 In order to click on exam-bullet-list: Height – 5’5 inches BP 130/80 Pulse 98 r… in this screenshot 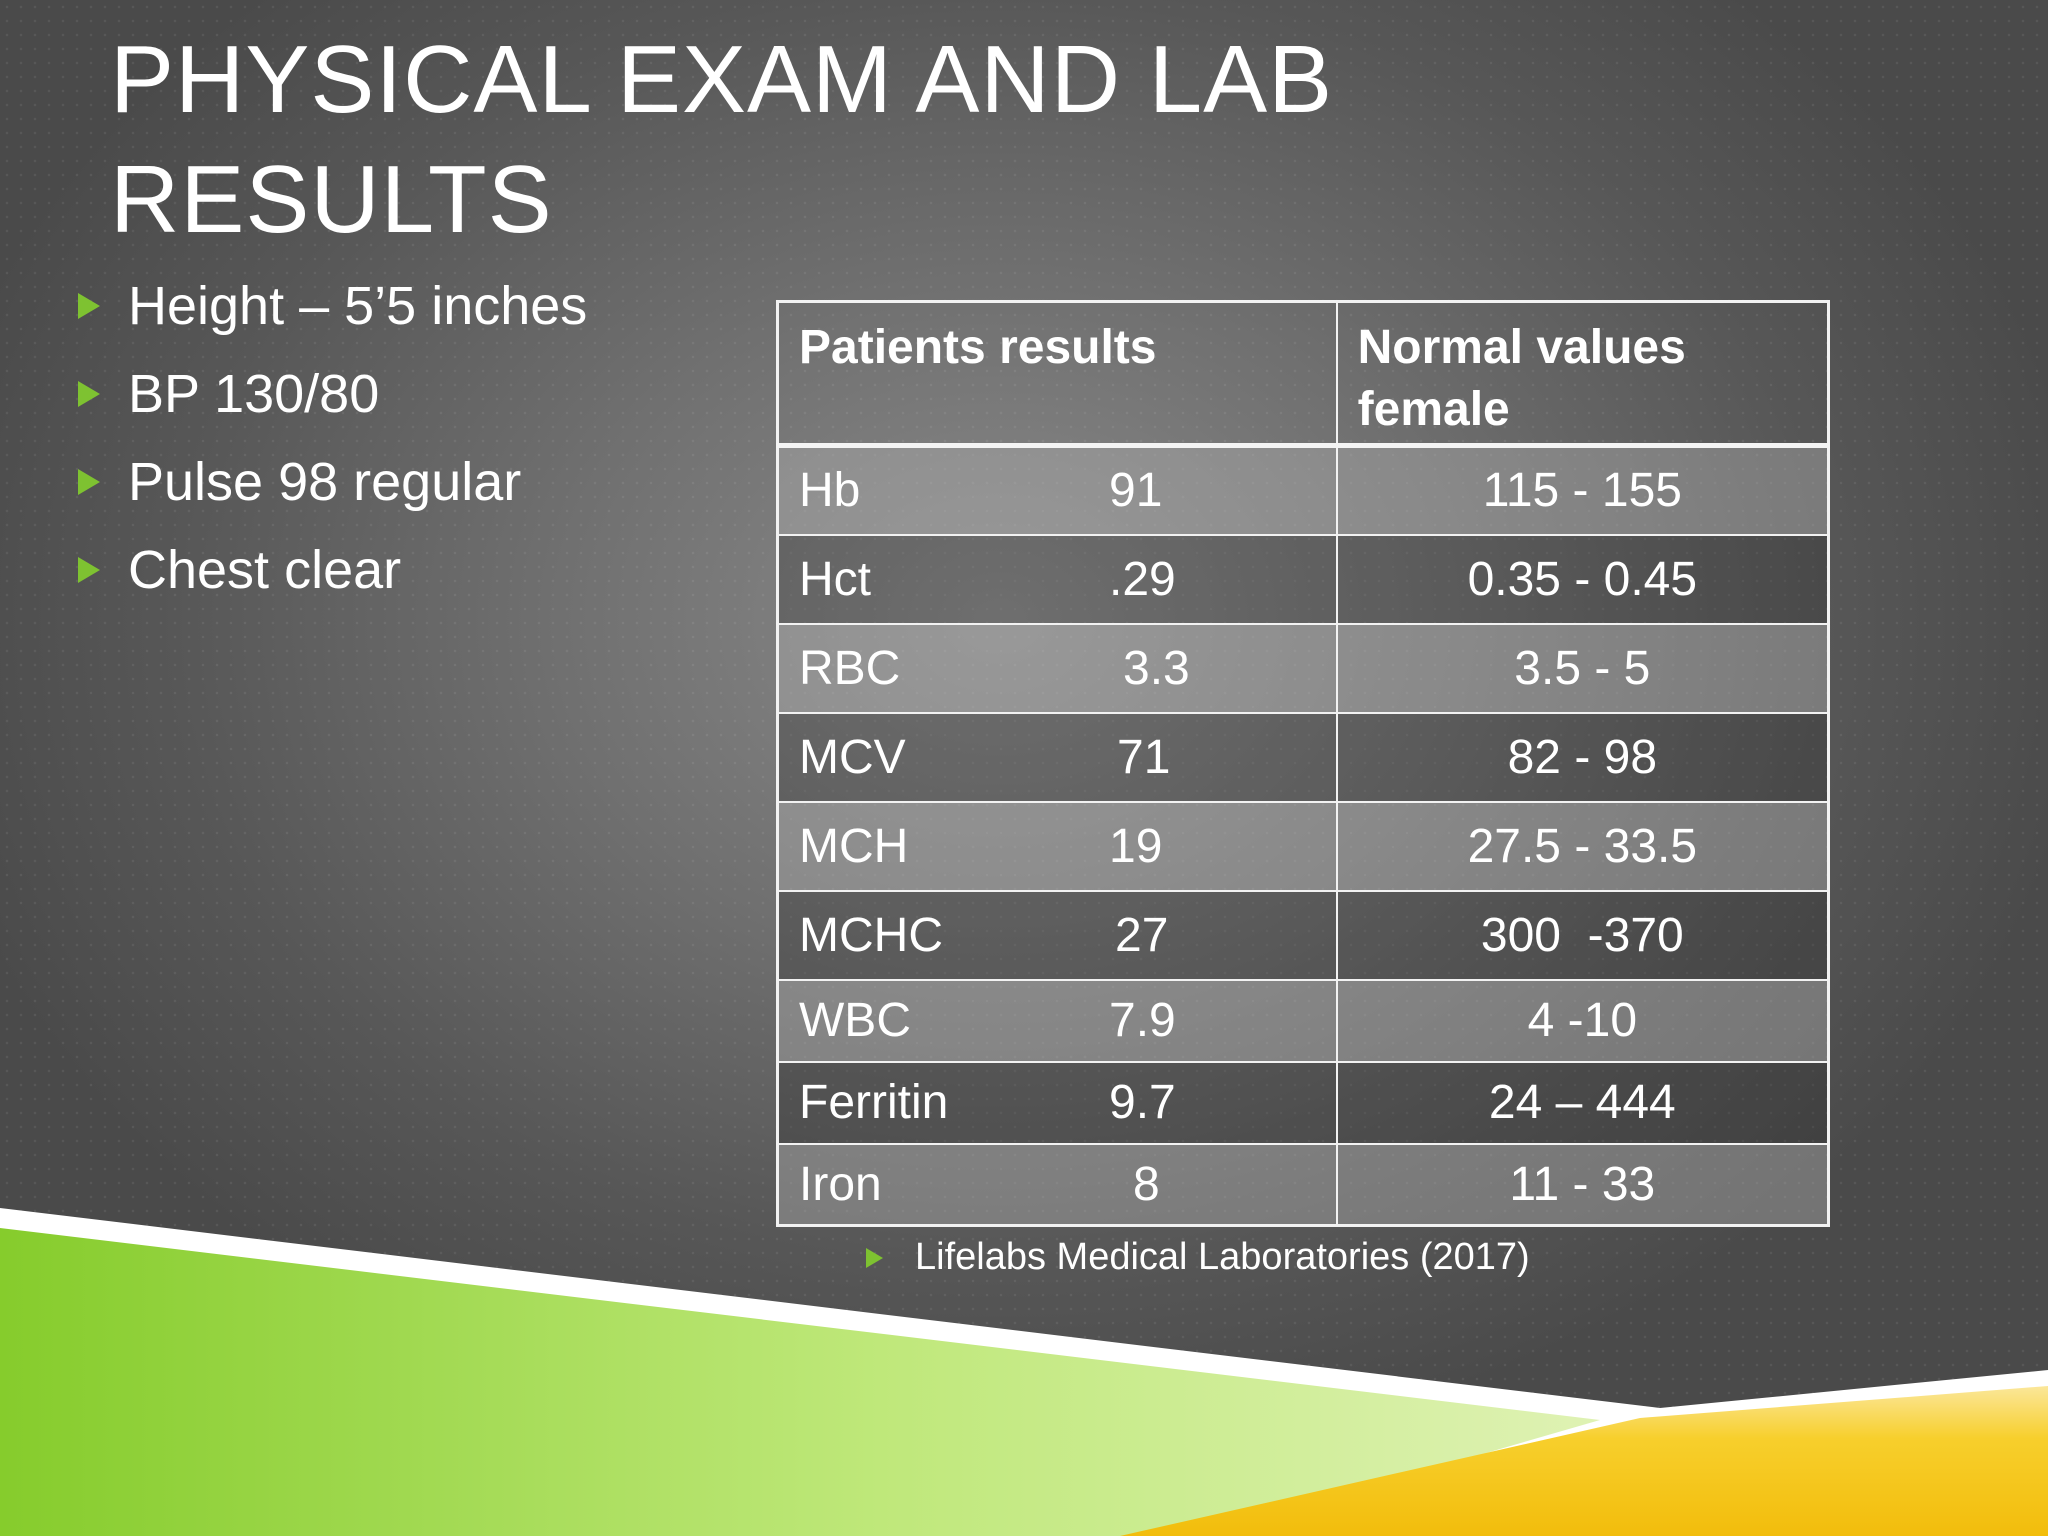, I will do `click(332, 438)`.